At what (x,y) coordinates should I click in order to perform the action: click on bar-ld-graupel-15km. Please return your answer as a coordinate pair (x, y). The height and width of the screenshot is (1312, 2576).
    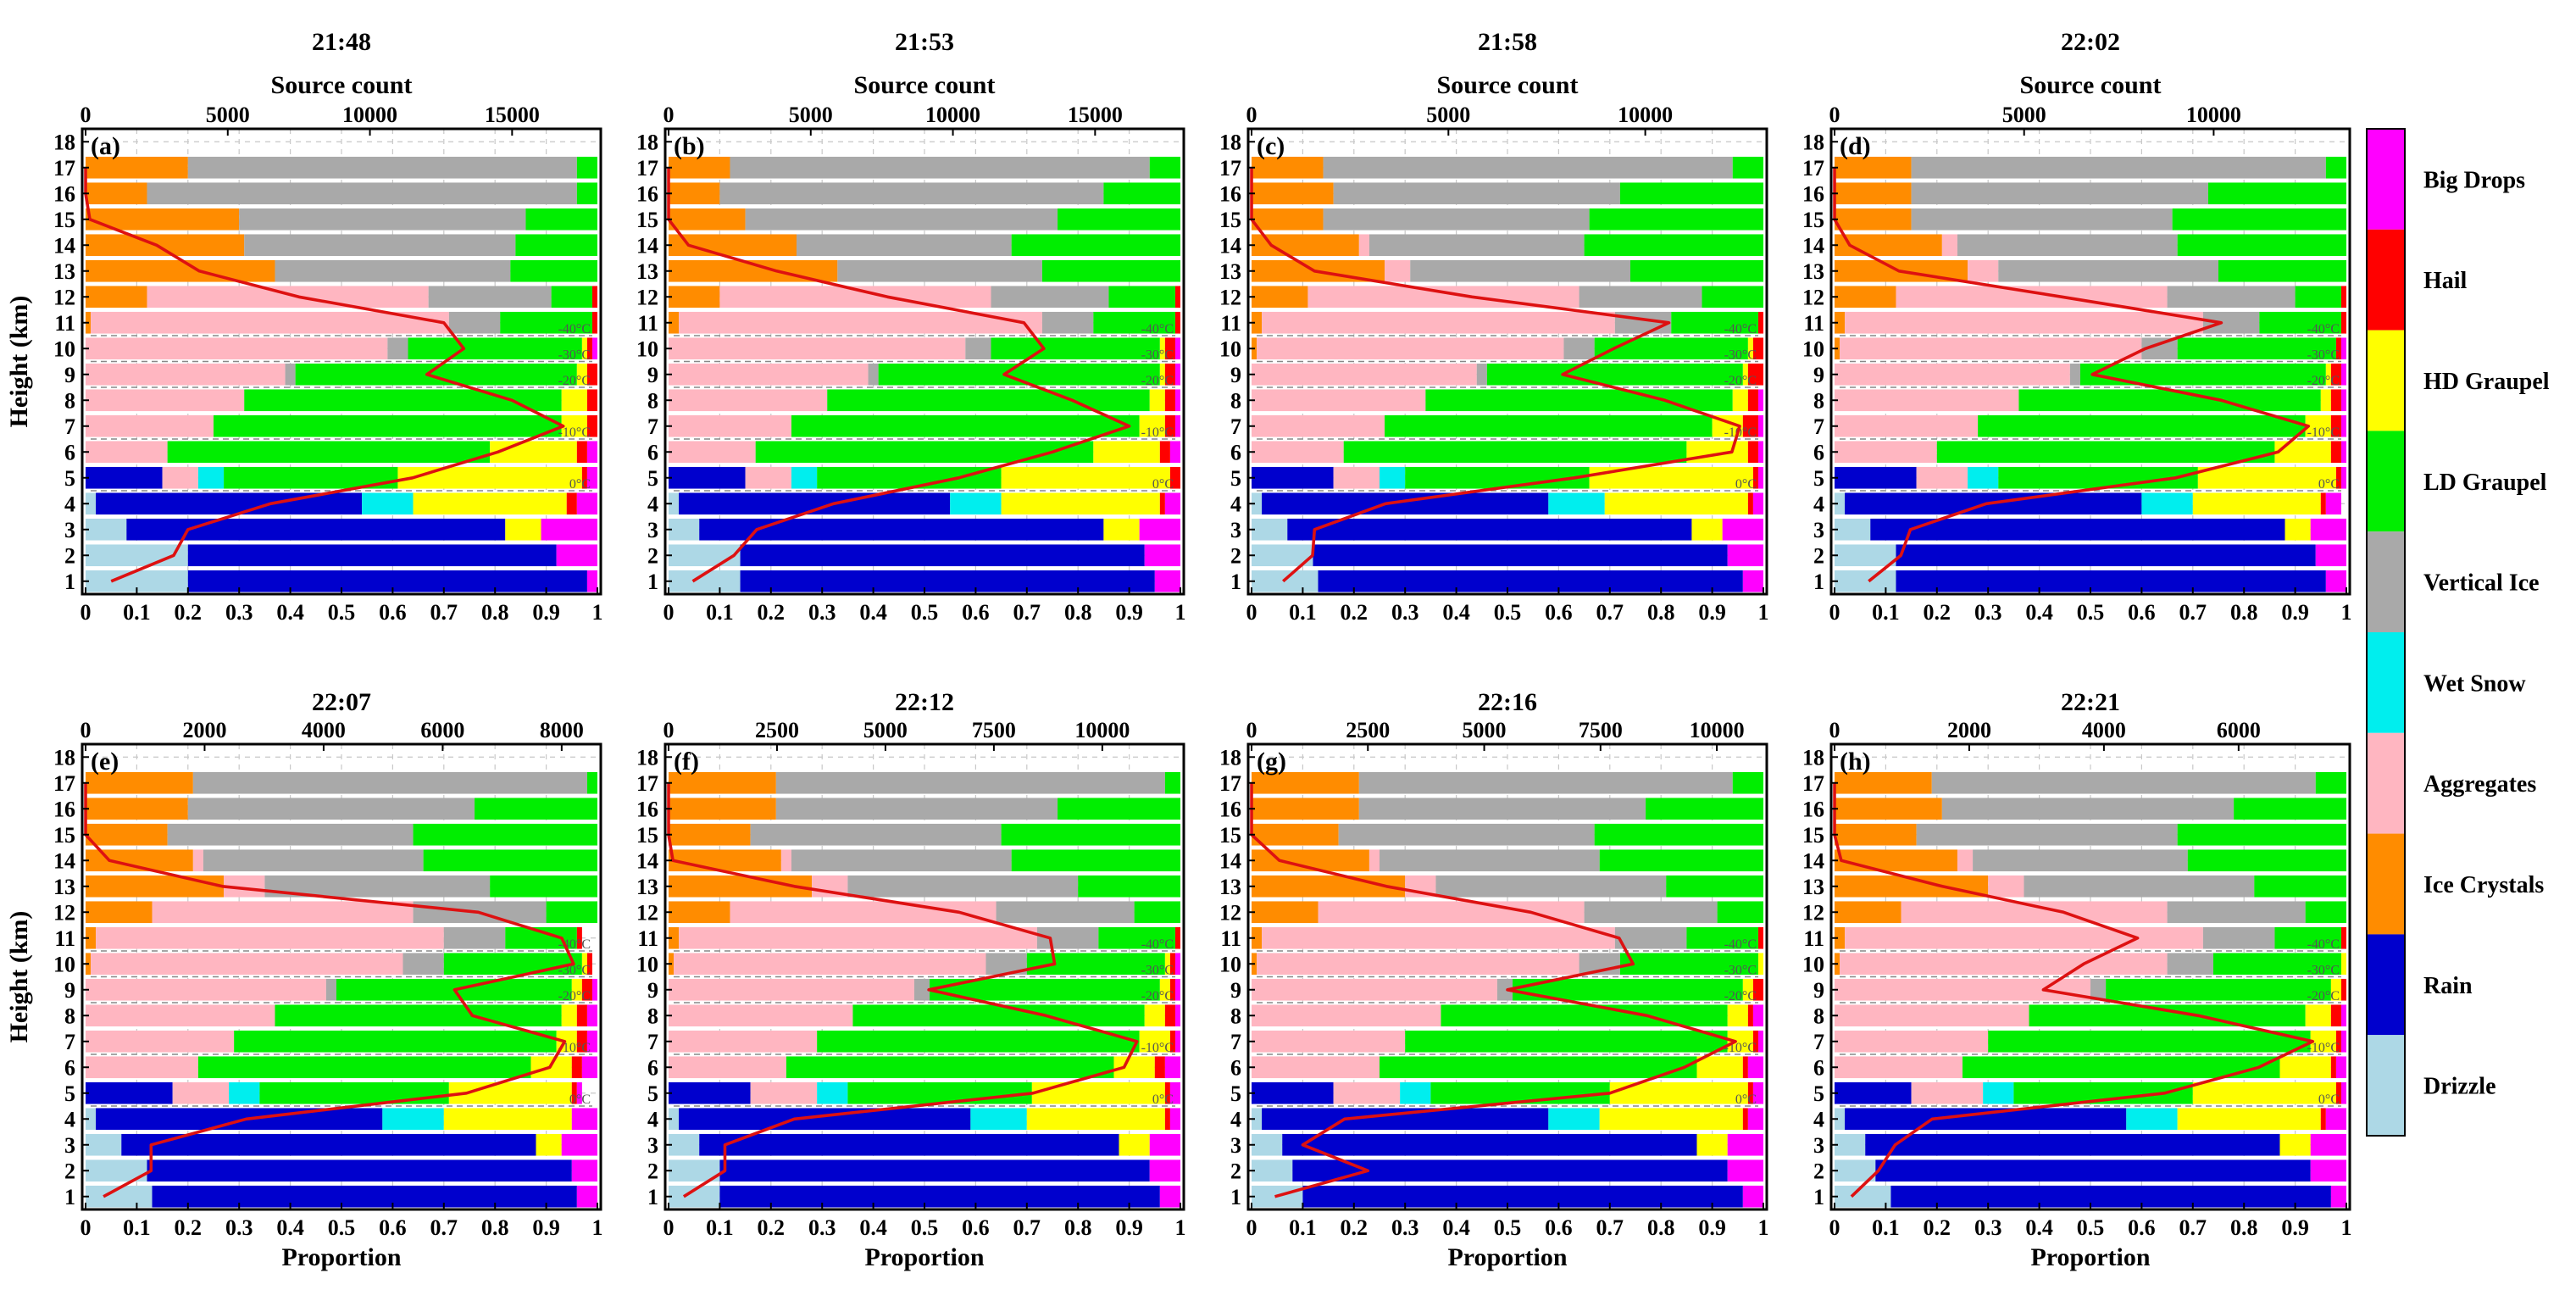
    Looking at the image, I should click on (505, 835).